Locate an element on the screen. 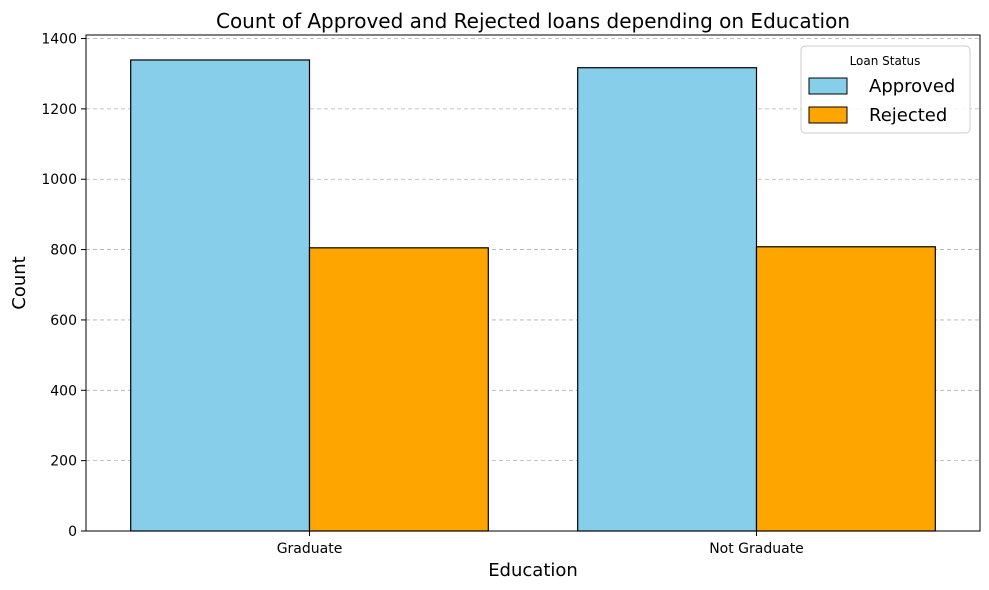 This screenshot has width=989, height=590. x-tick-label: Not Graduate is located at coordinates (756, 549).